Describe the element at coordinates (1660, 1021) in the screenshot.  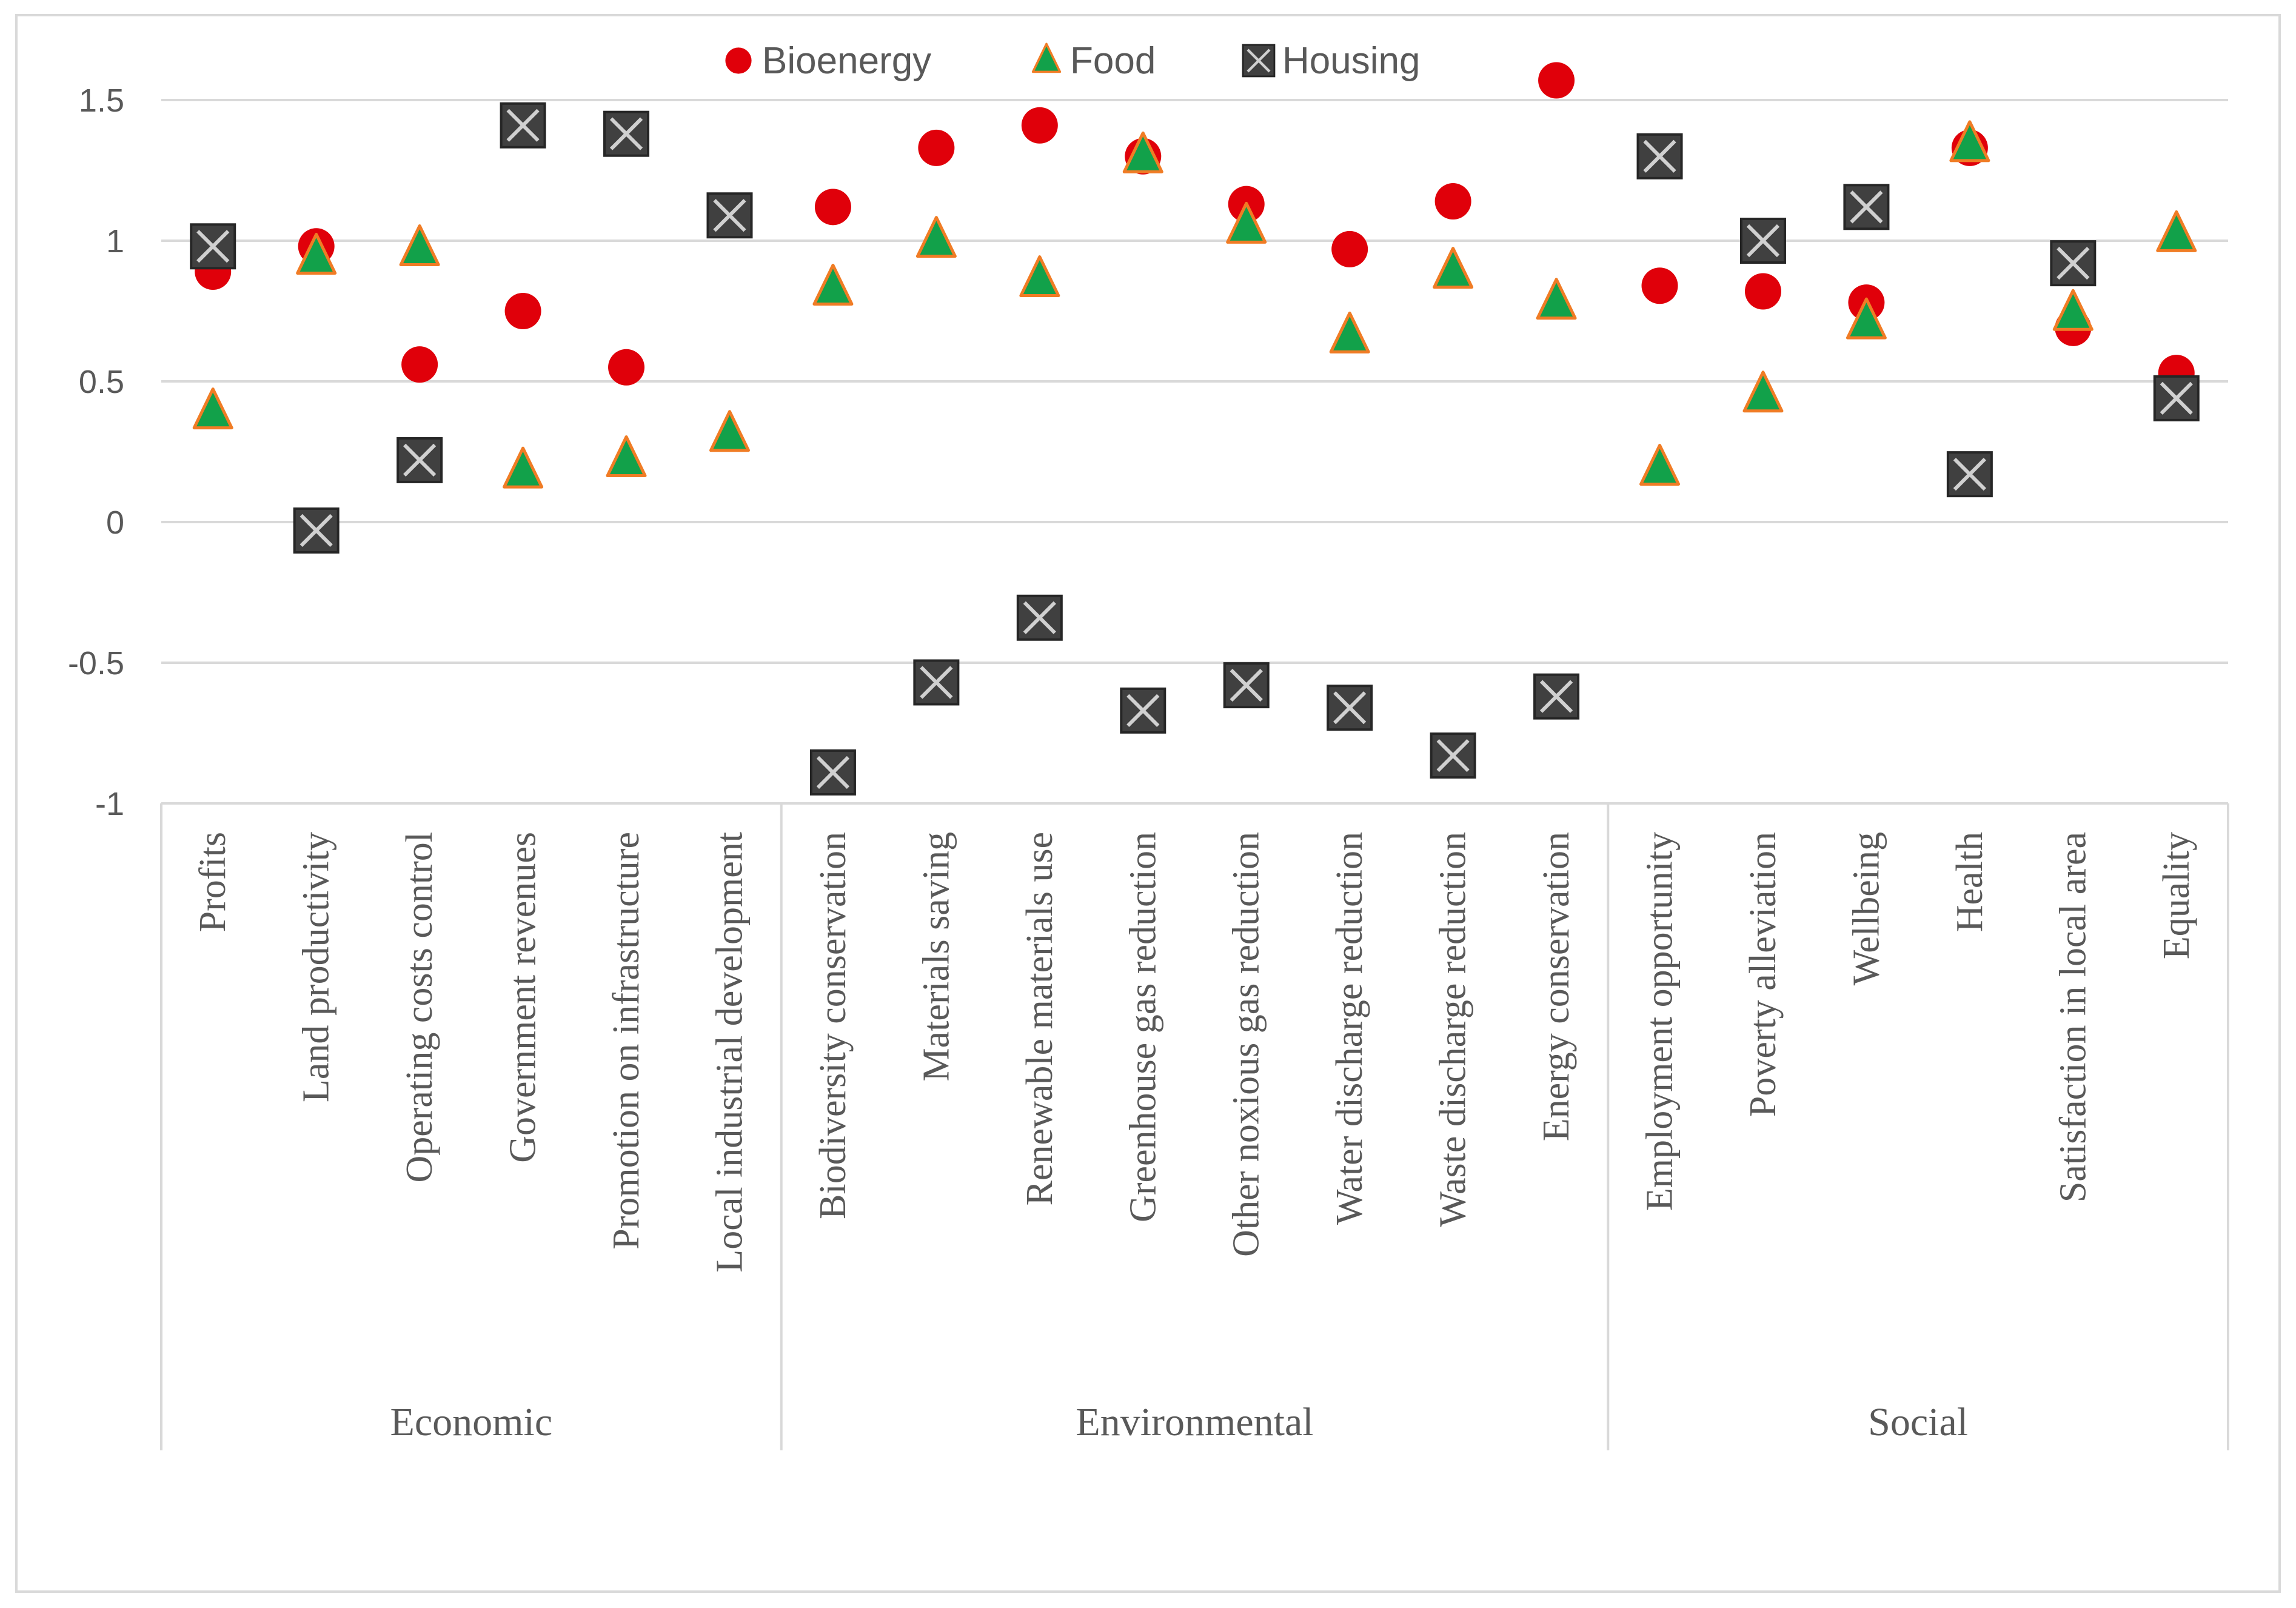
I see `category-label: Employment opportunity` at that location.